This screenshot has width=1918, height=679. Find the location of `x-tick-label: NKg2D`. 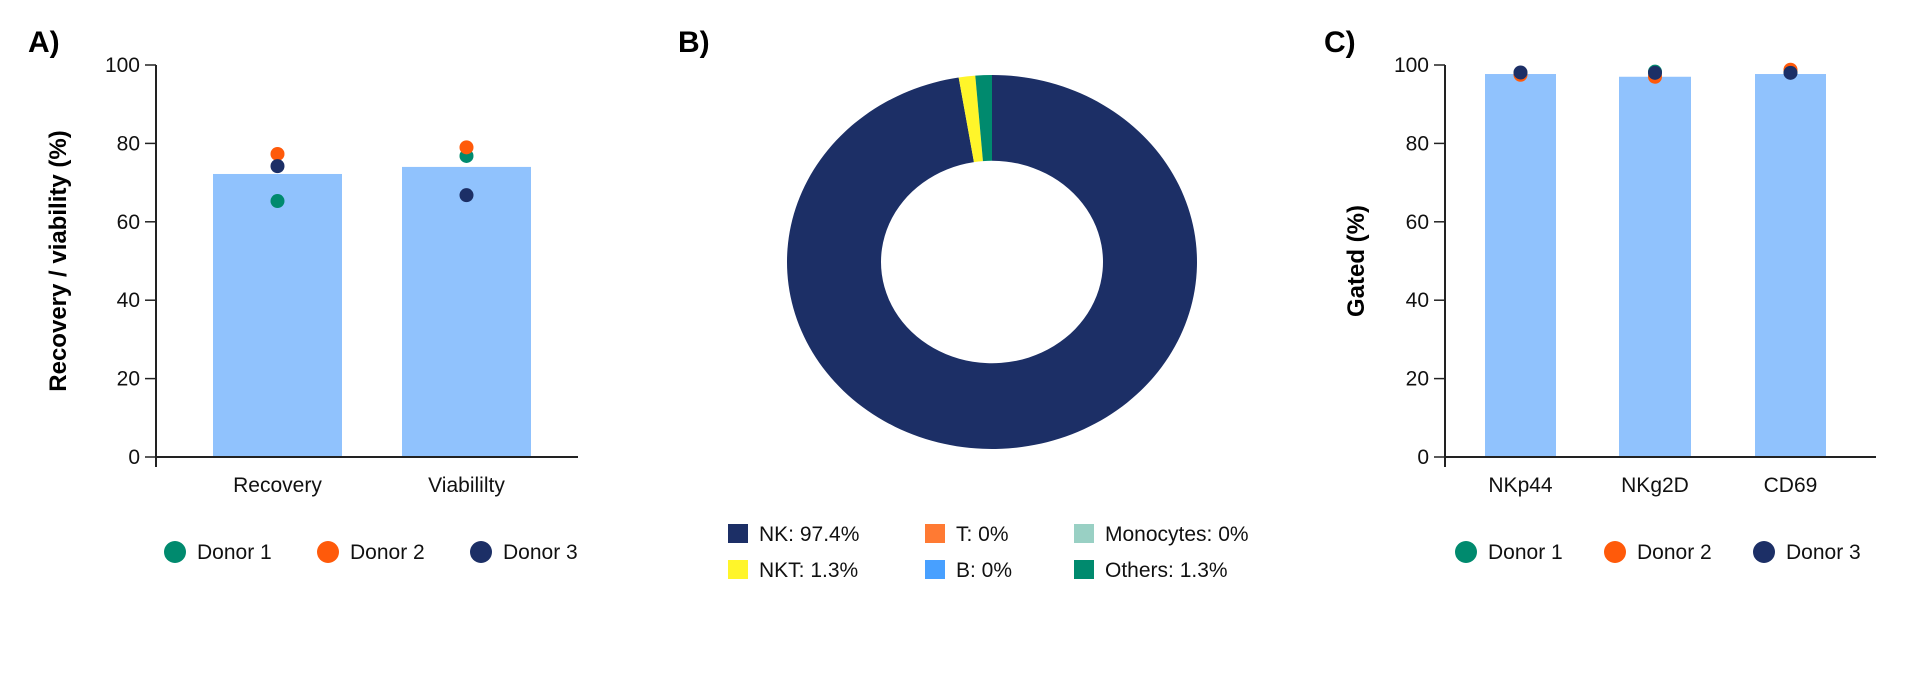

x-tick-label: NKg2D is located at coordinates (1655, 485).